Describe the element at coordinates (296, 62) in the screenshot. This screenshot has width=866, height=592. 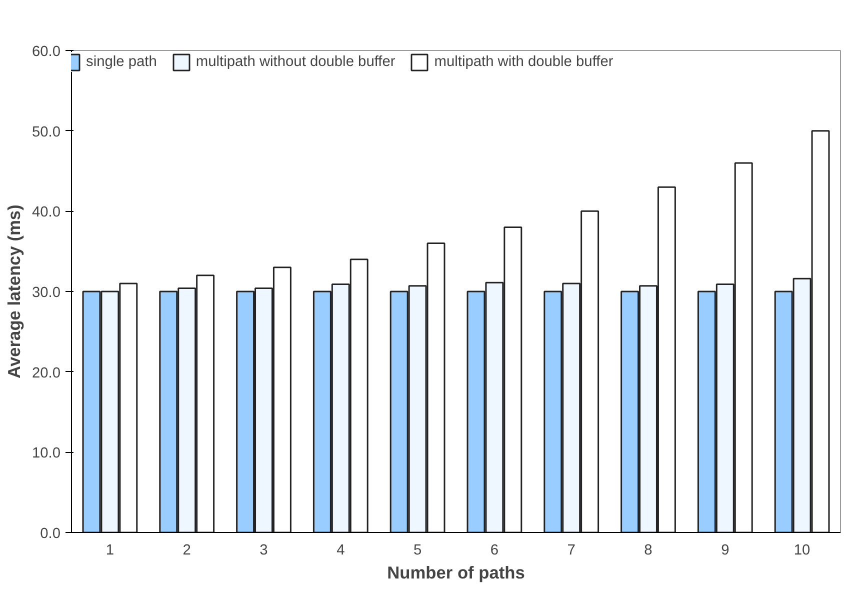
I see `legend-label: multipath without double buffer` at that location.